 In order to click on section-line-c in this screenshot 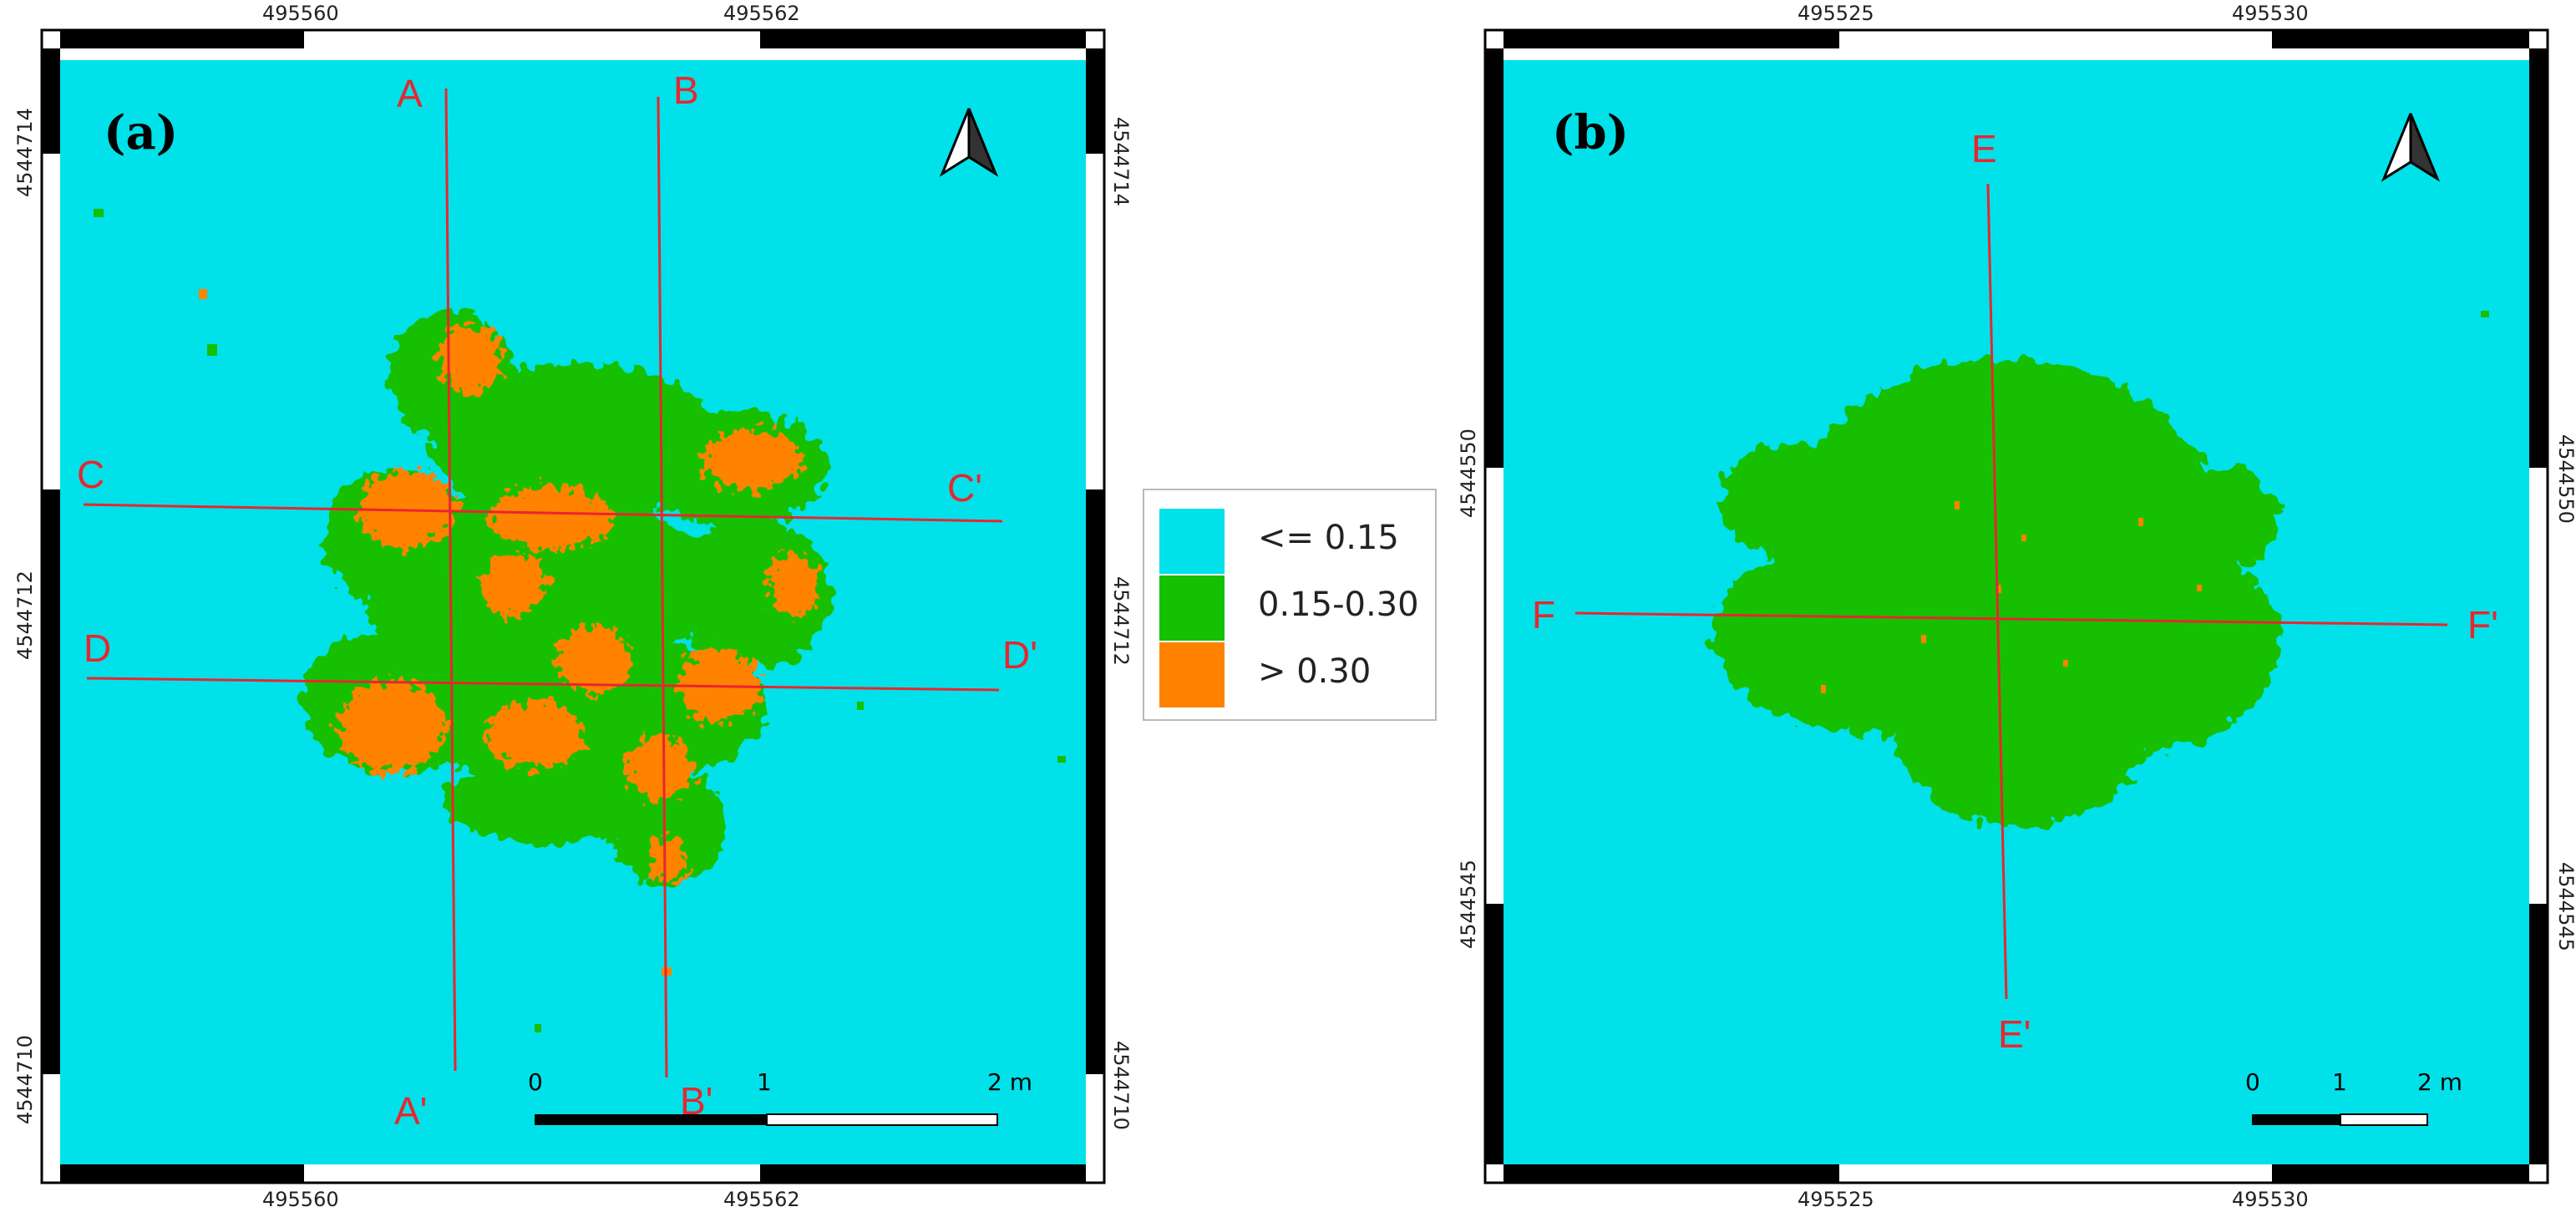, I will do `click(543, 513)`.